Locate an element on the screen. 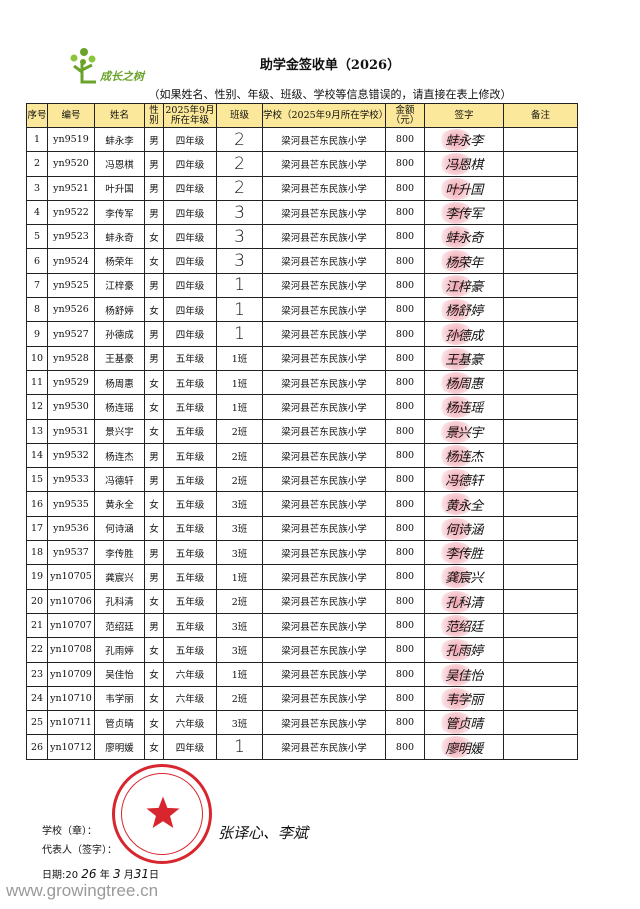  cell-signature: 蚌永奇 is located at coordinates (464, 237).